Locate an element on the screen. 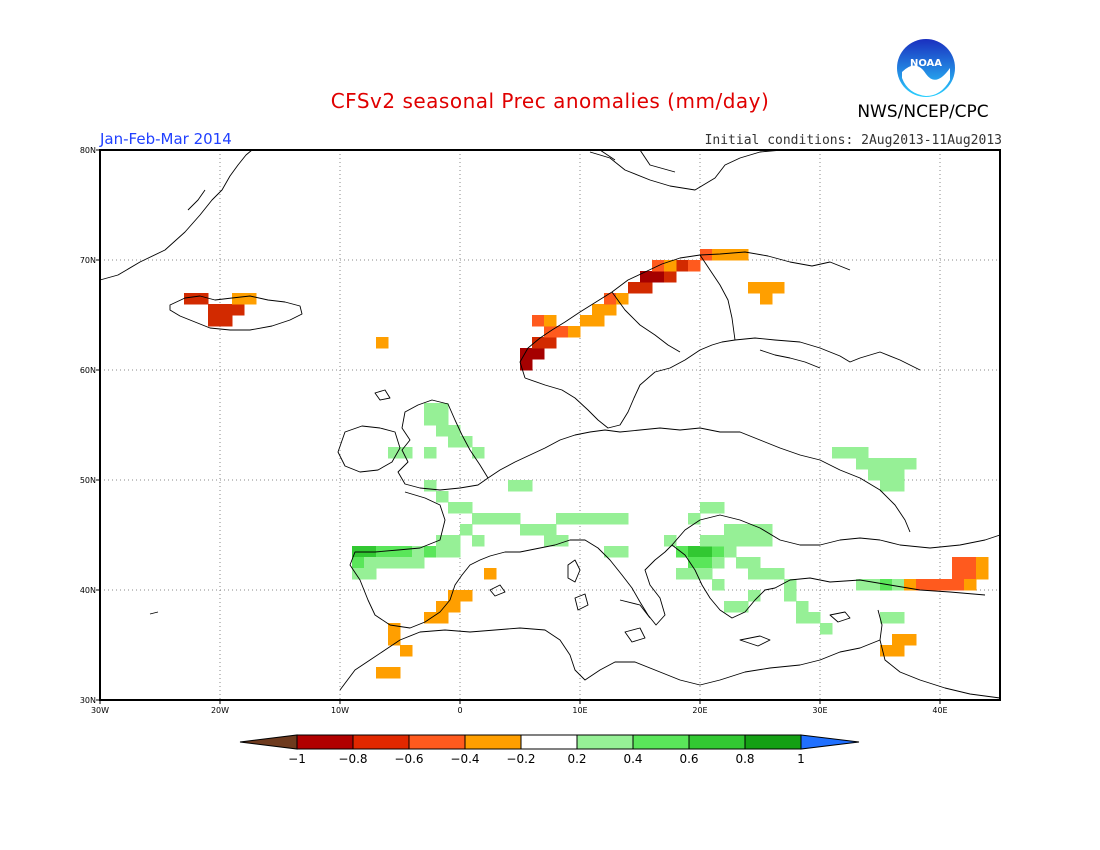 This screenshot has height=850, width=1100. lat-tick-label: 60N is located at coordinates (88, 370).